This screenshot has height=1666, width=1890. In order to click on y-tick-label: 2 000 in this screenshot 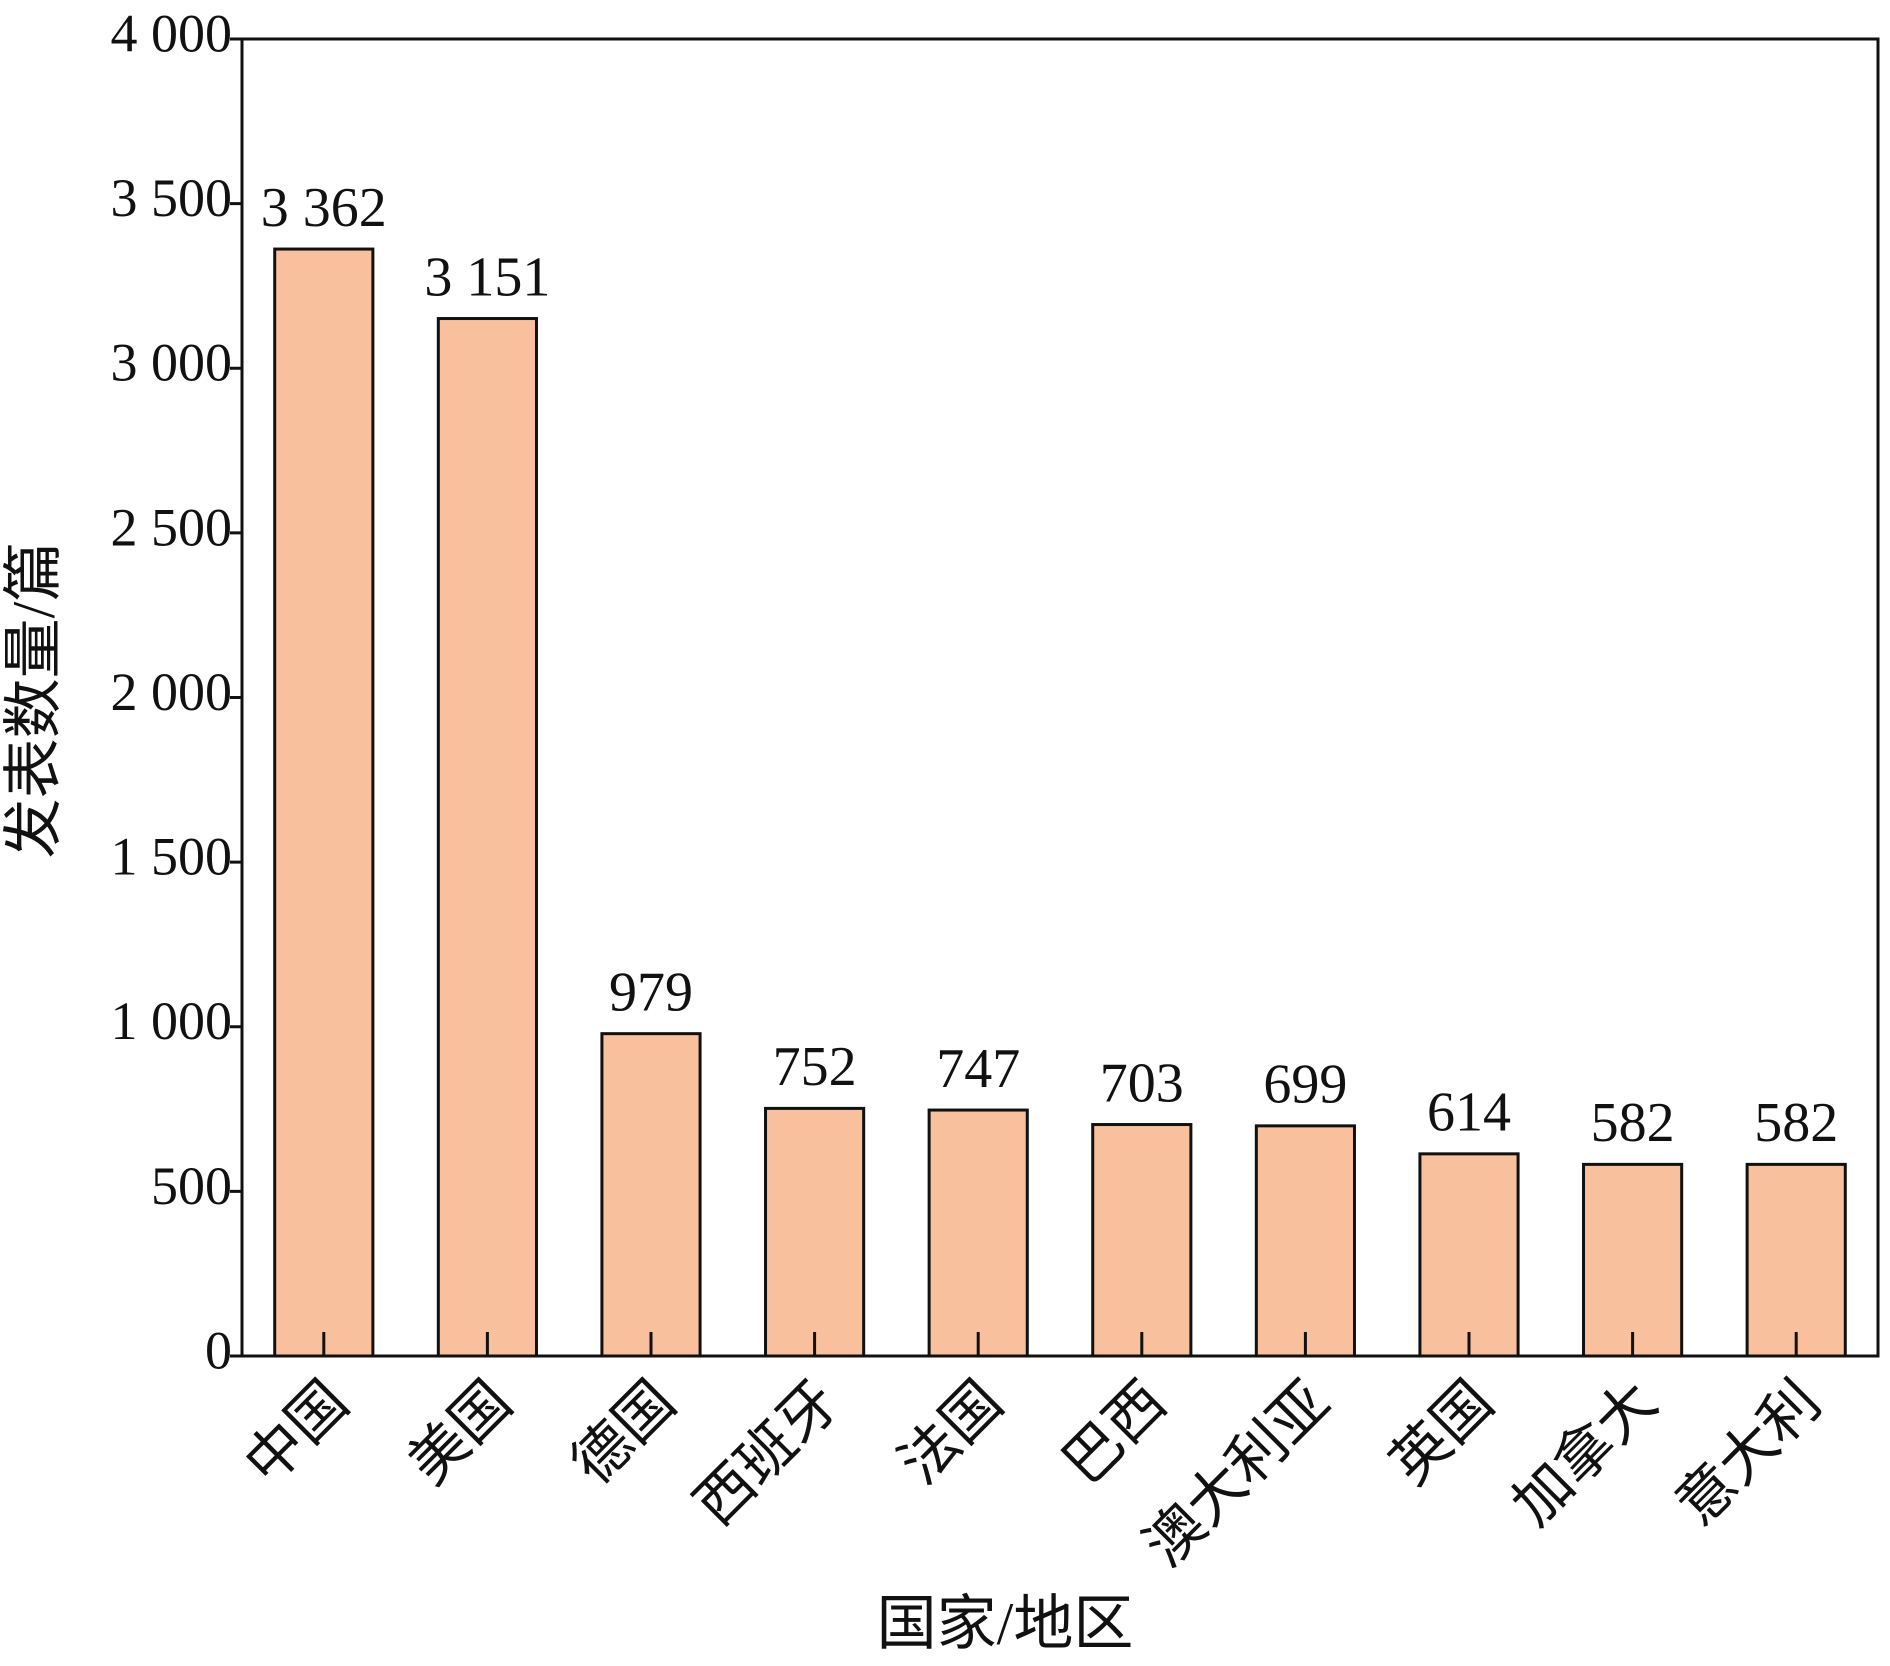, I will do `click(172, 692)`.